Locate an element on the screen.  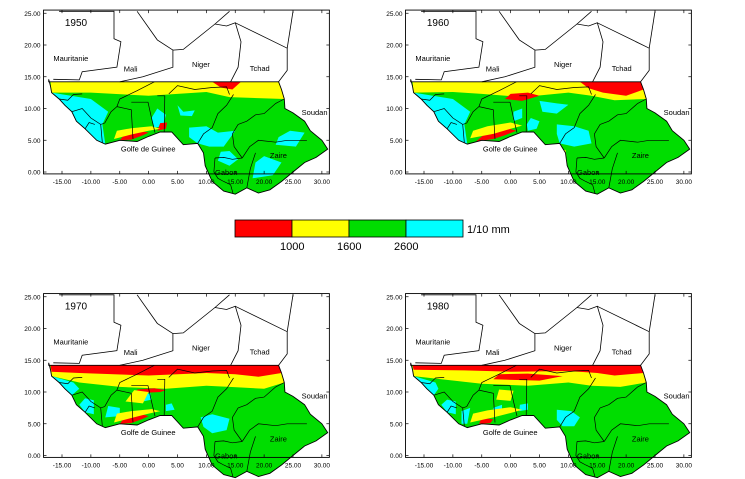
x-tick-label: -15.00 is located at coordinates (424, 182).